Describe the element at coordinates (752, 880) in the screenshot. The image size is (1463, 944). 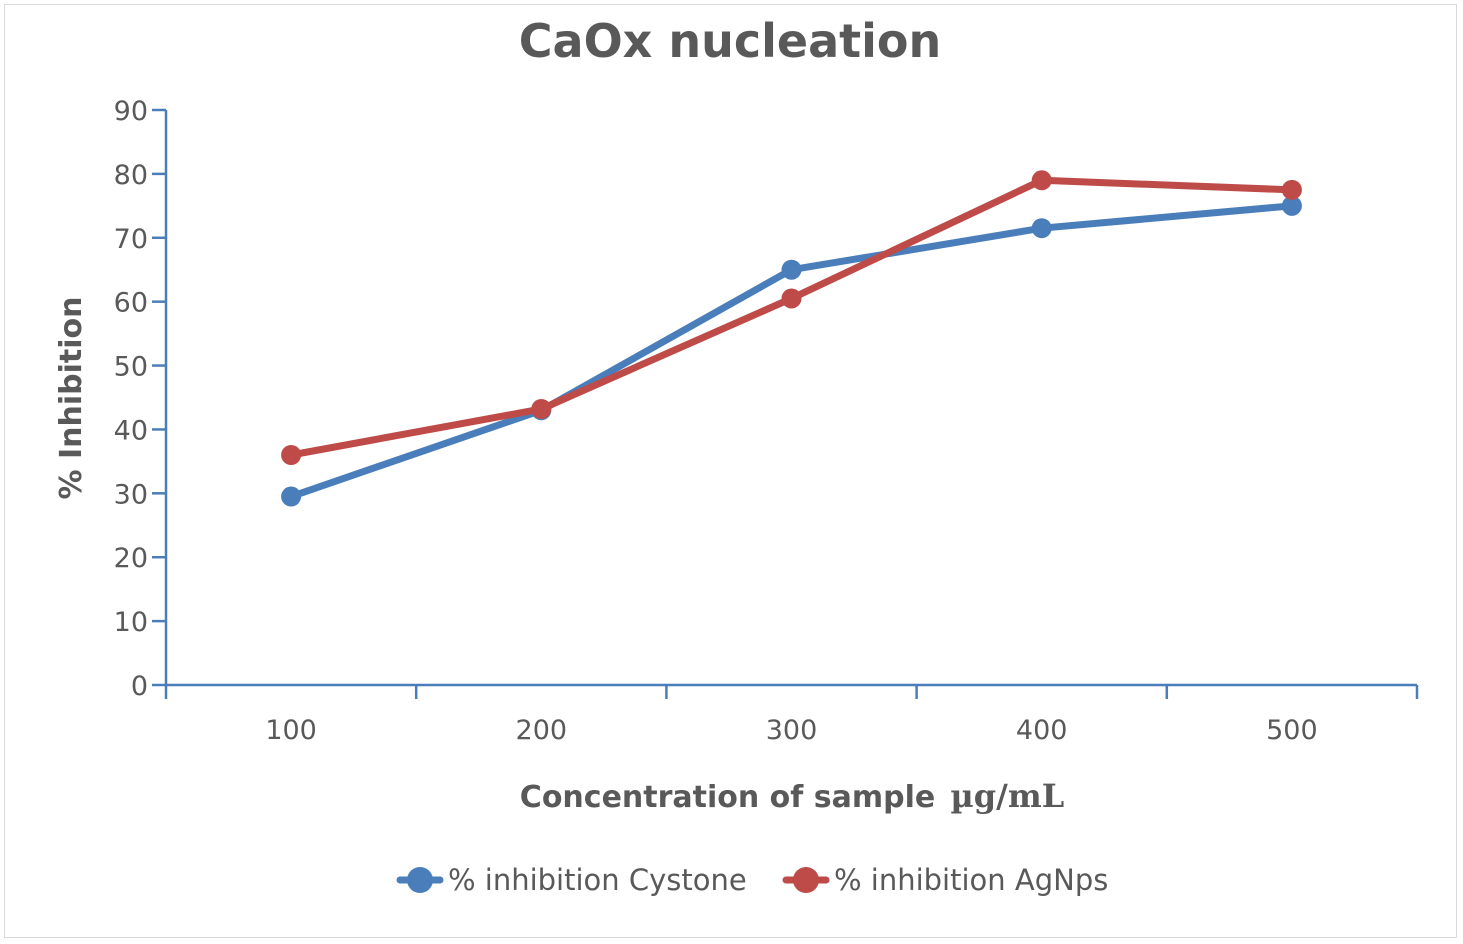
I see `legend: % inhibition Cystone % inhibition AgNps` at that location.